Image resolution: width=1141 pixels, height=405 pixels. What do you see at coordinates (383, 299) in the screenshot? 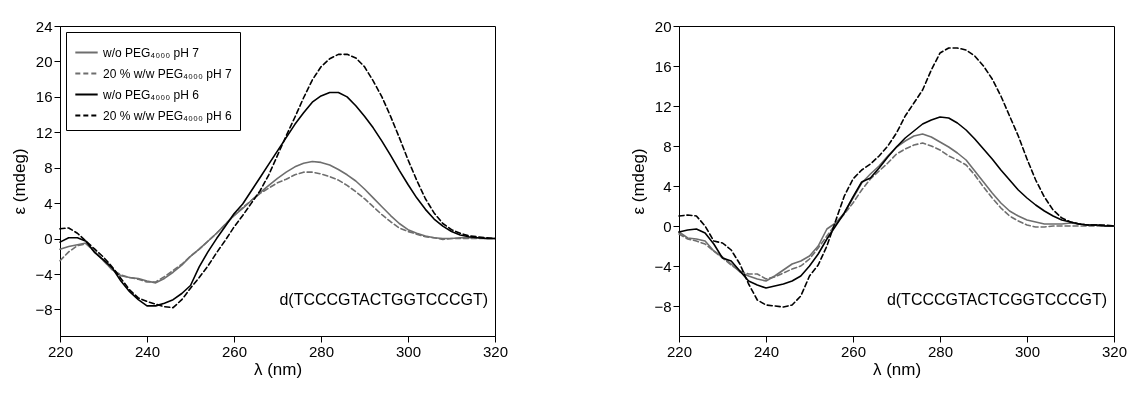
I see `annotation: d(TCCCGTACTGGTCCCGT)` at bounding box center [383, 299].